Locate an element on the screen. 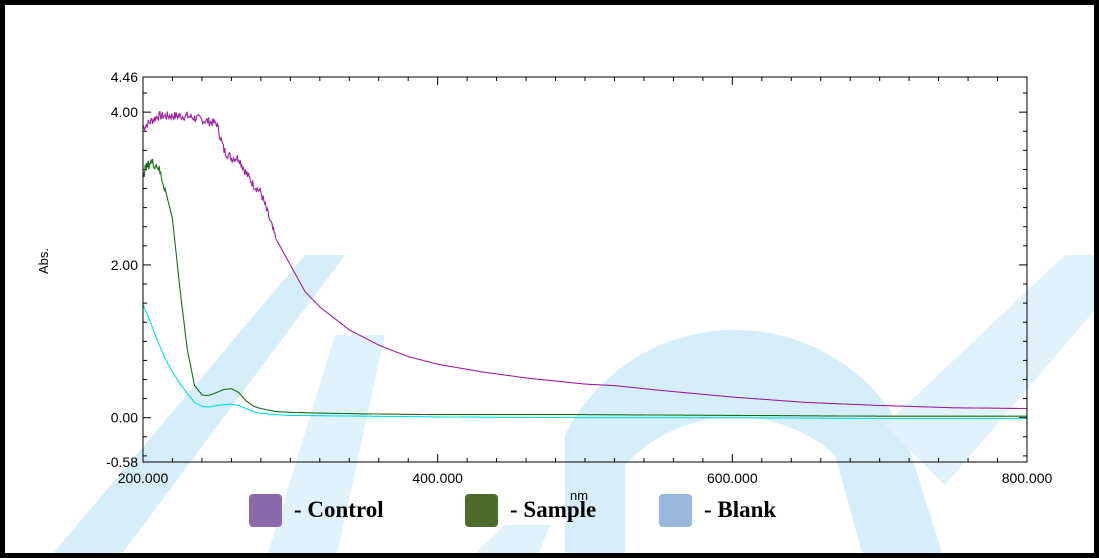 The height and width of the screenshot is (558, 1099). y-tick-label: 4.46 is located at coordinates (124, 77).